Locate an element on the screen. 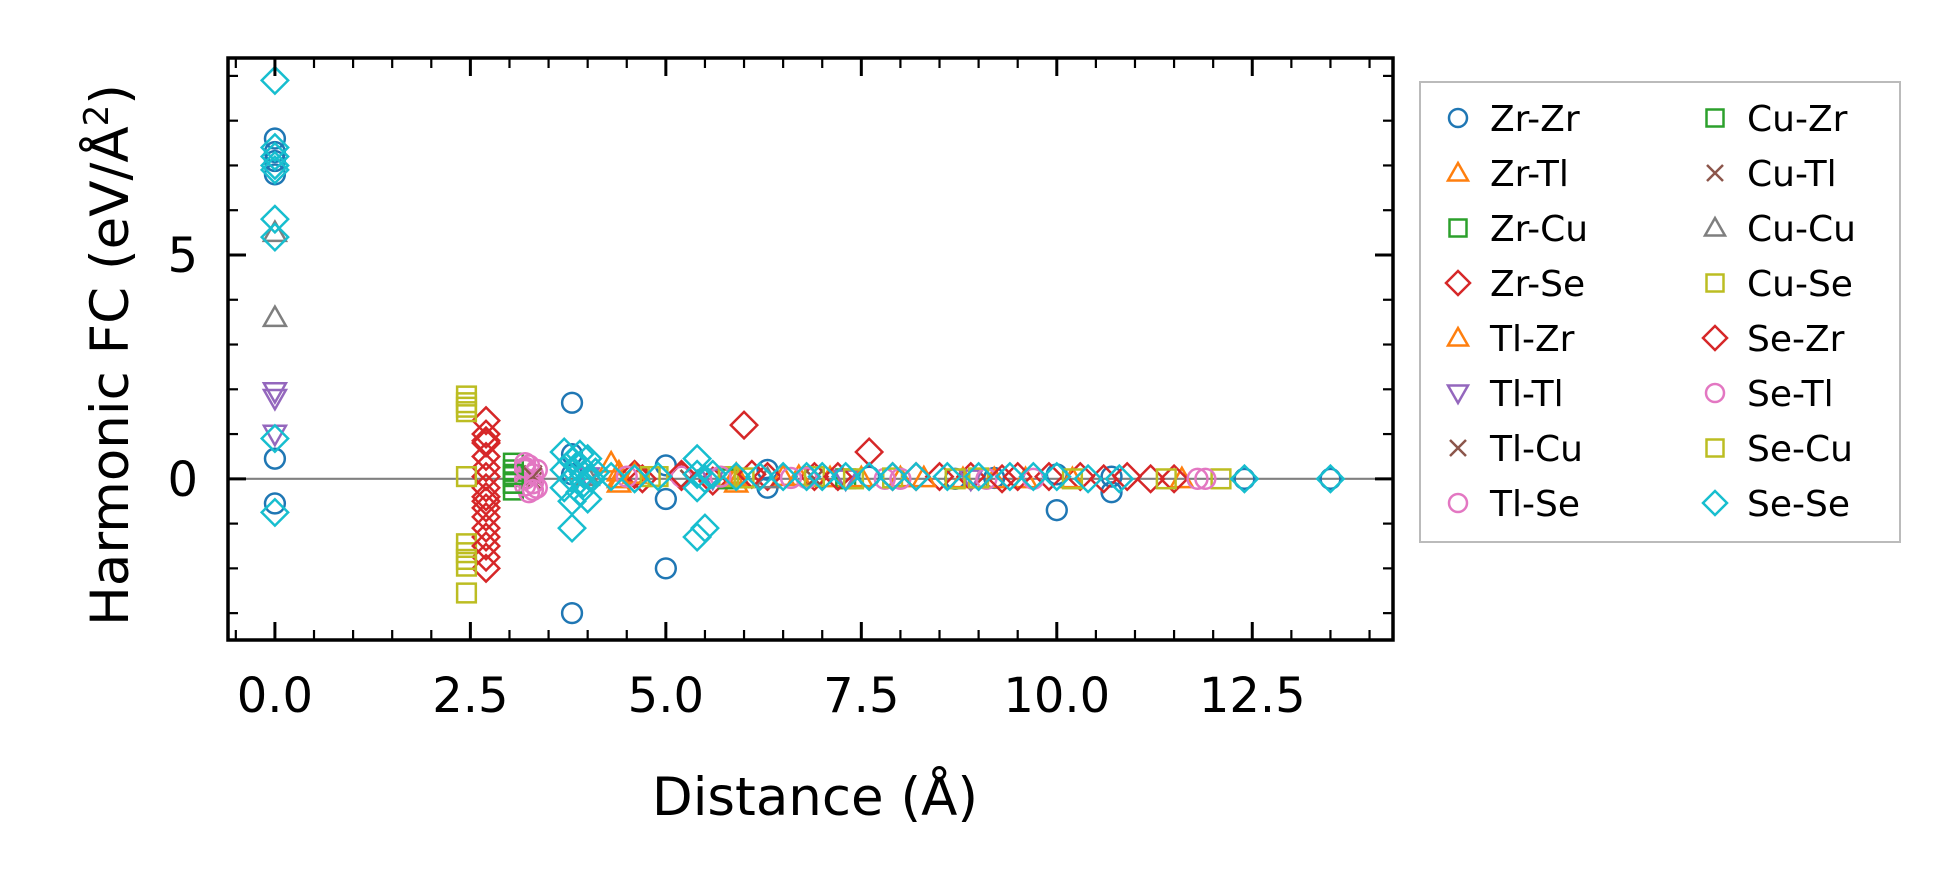 The image size is (1941, 883). legend-frame is located at coordinates (1660, 312).